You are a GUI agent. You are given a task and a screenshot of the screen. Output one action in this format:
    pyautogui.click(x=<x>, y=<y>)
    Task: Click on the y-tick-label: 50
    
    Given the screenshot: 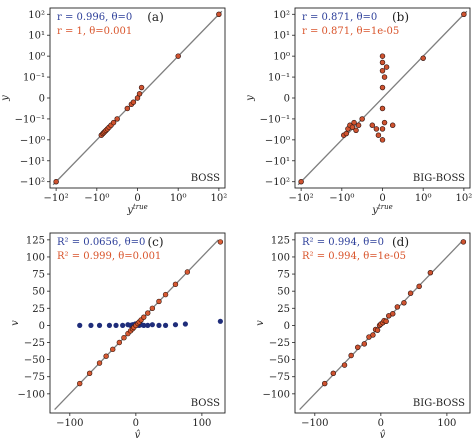 What is the action you would take?
    pyautogui.click(x=283, y=292)
    